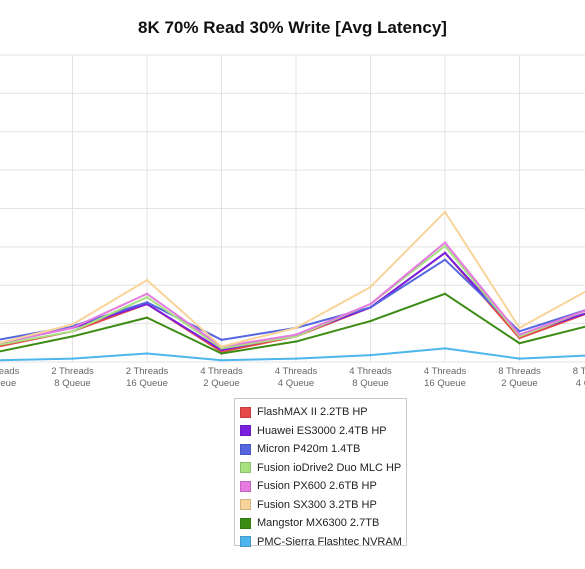  I want to click on legend-label: Micron P420m 1.4TB, so click(309, 449).